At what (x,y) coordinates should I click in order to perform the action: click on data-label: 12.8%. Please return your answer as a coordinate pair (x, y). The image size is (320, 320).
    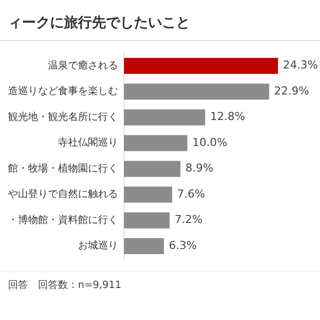
    Looking at the image, I should click on (228, 117).